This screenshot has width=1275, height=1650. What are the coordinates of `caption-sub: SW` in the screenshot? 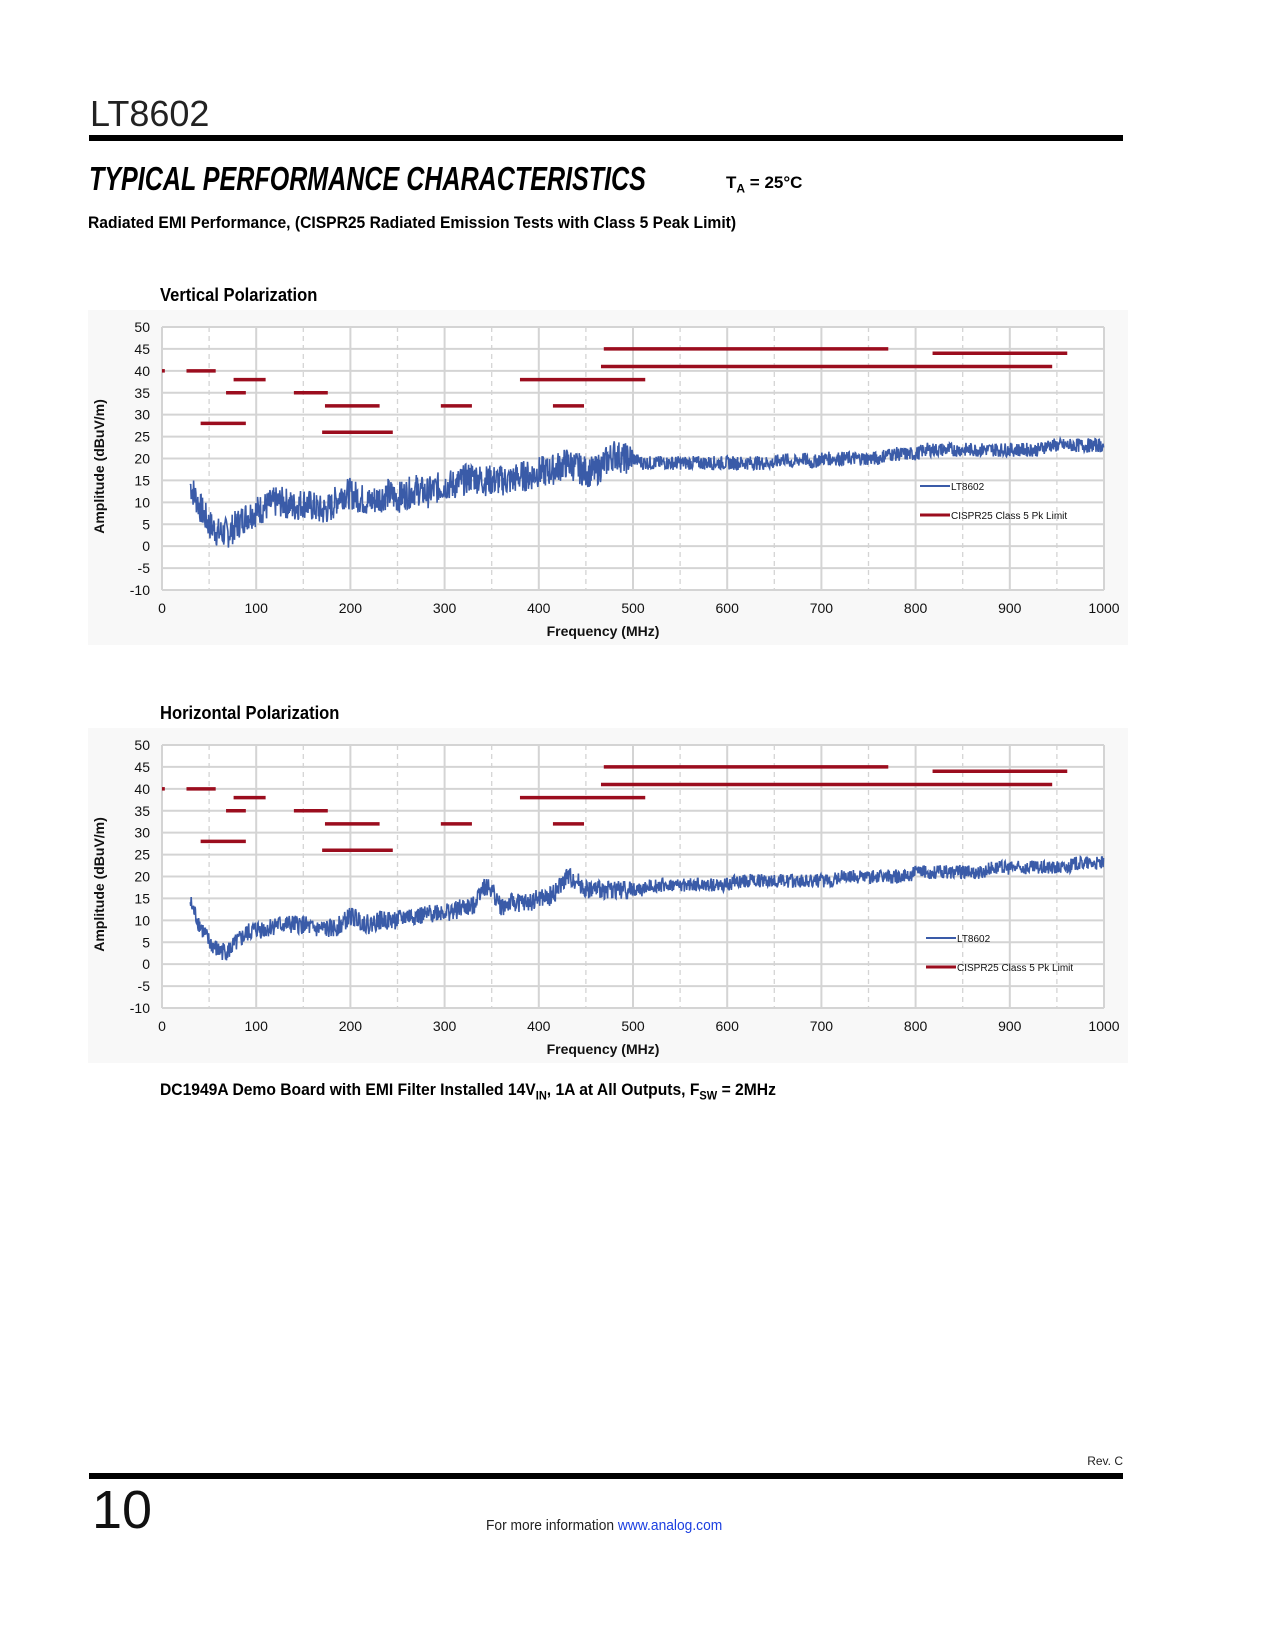 It's located at (708, 1095).